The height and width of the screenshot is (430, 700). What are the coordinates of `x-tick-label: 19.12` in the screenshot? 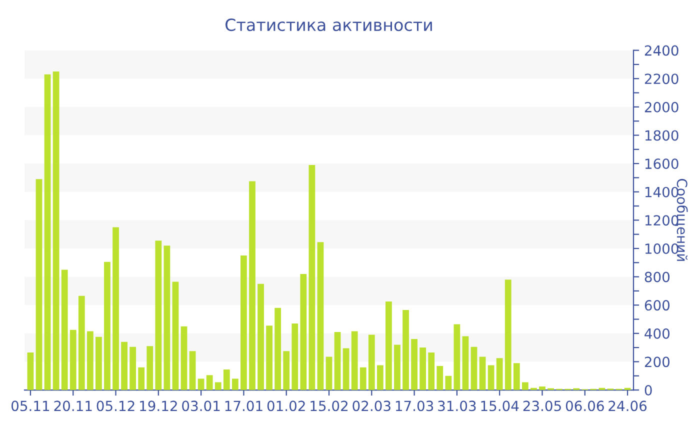 It's located at (158, 406).